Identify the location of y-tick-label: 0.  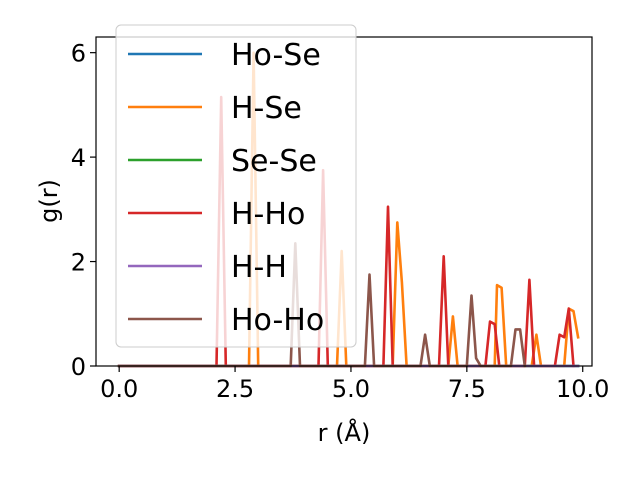
(78, 367).